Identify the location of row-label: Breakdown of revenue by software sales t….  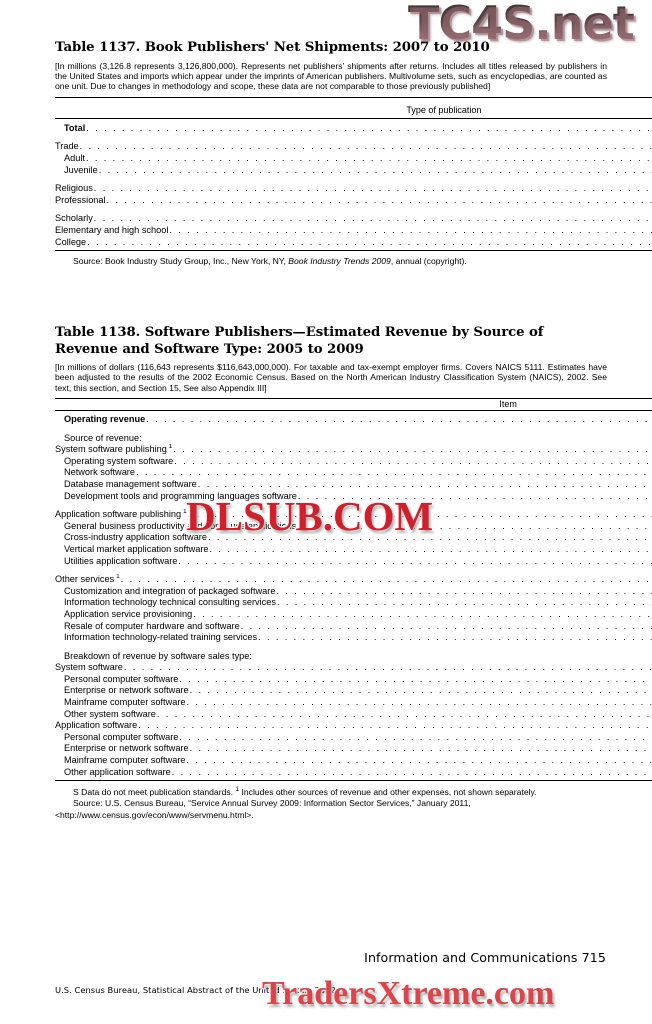
(353, 657).